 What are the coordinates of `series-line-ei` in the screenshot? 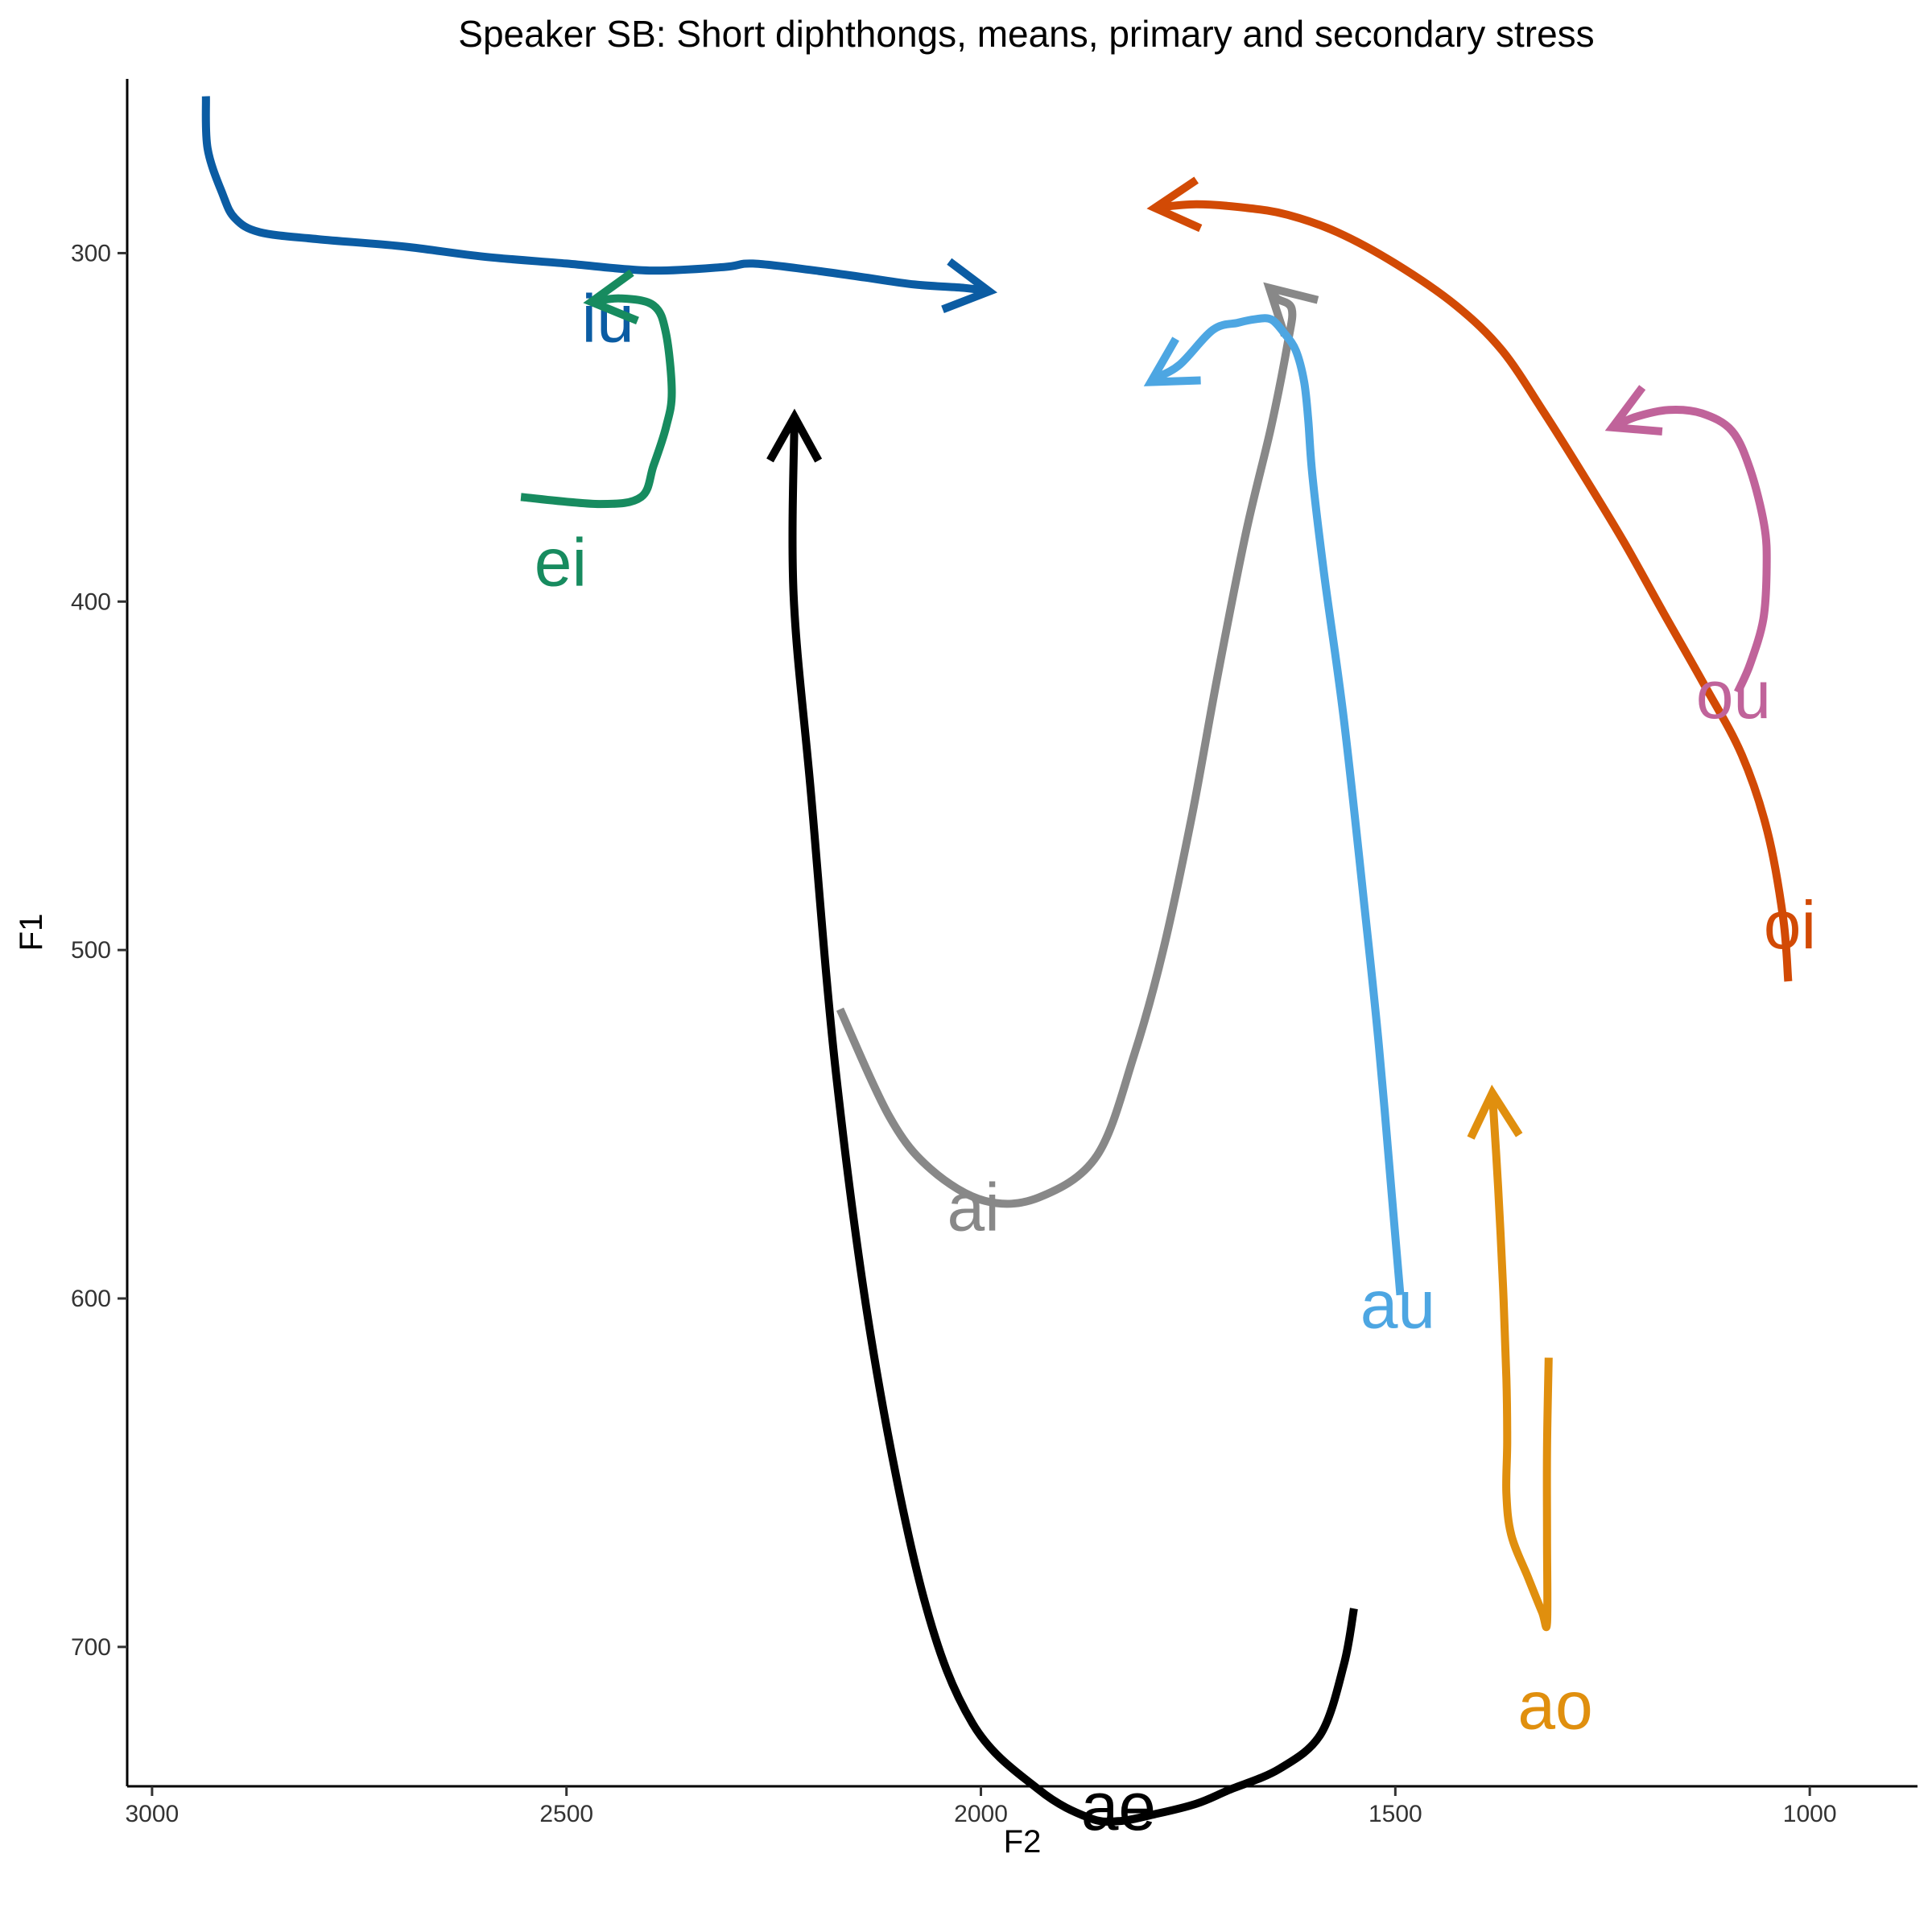 It's located at (598, 401).